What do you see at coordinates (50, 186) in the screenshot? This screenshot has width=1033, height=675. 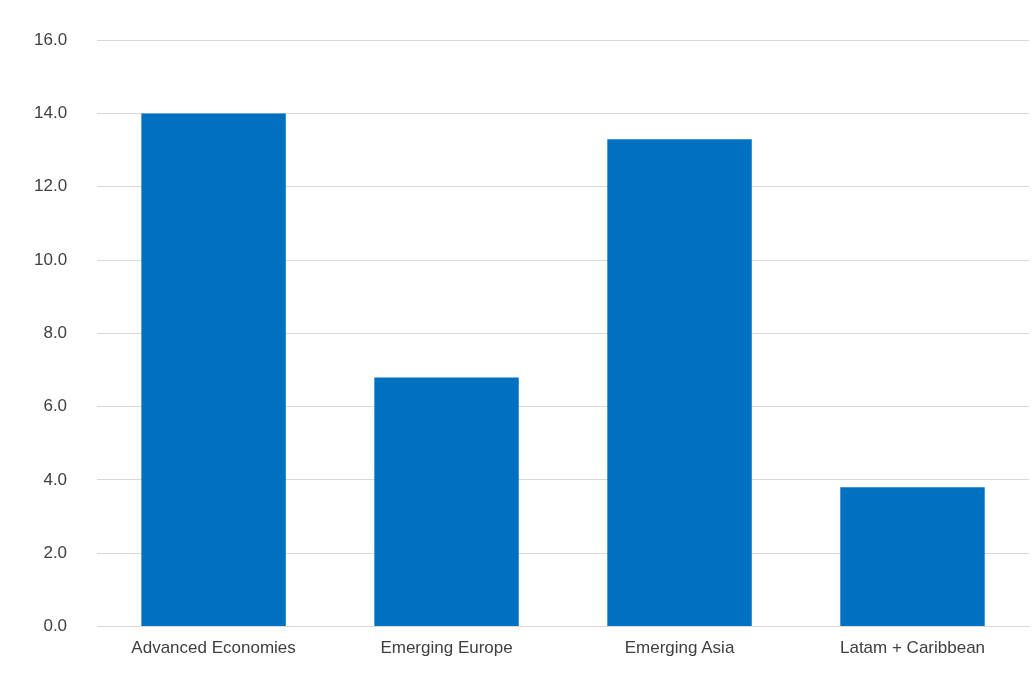 I see `y-tick-label: 12.0` at bounding box center [50, 186].